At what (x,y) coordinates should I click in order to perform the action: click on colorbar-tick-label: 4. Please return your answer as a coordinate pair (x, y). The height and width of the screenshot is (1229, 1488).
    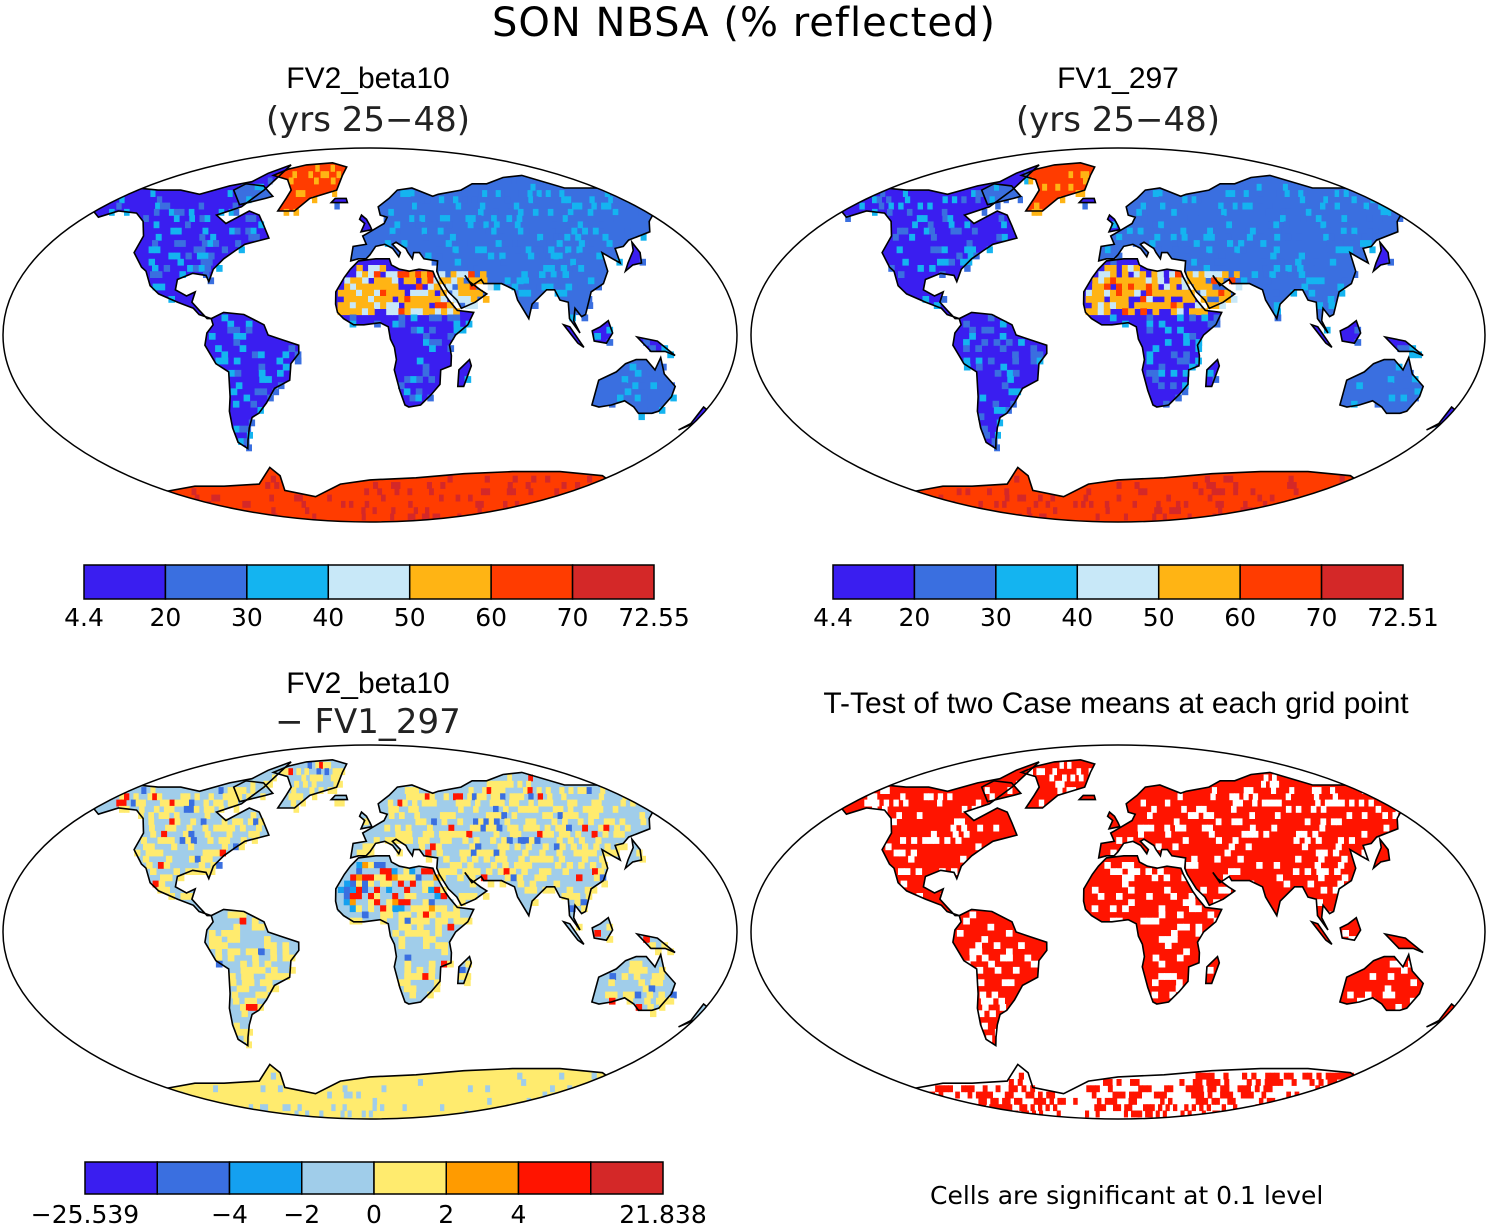
    Looking at the image, I should click on (518, 1214).